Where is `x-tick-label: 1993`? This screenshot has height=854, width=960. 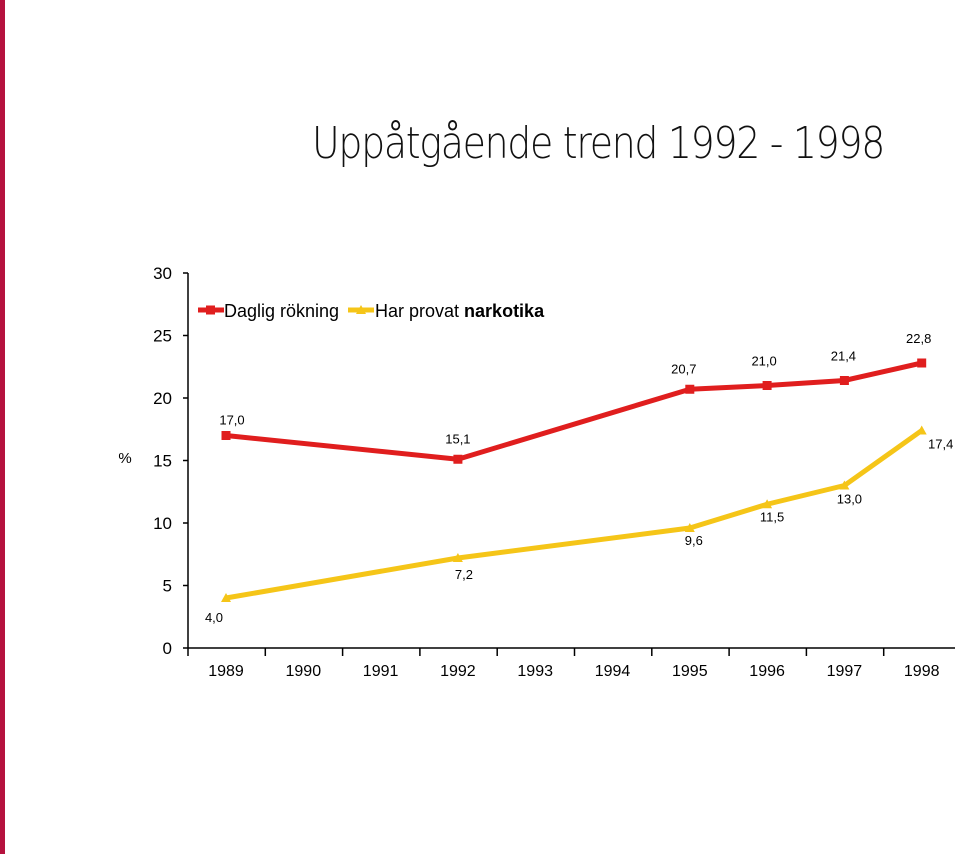 x-tick-label: 1993 is located at coordinates (535, 671).